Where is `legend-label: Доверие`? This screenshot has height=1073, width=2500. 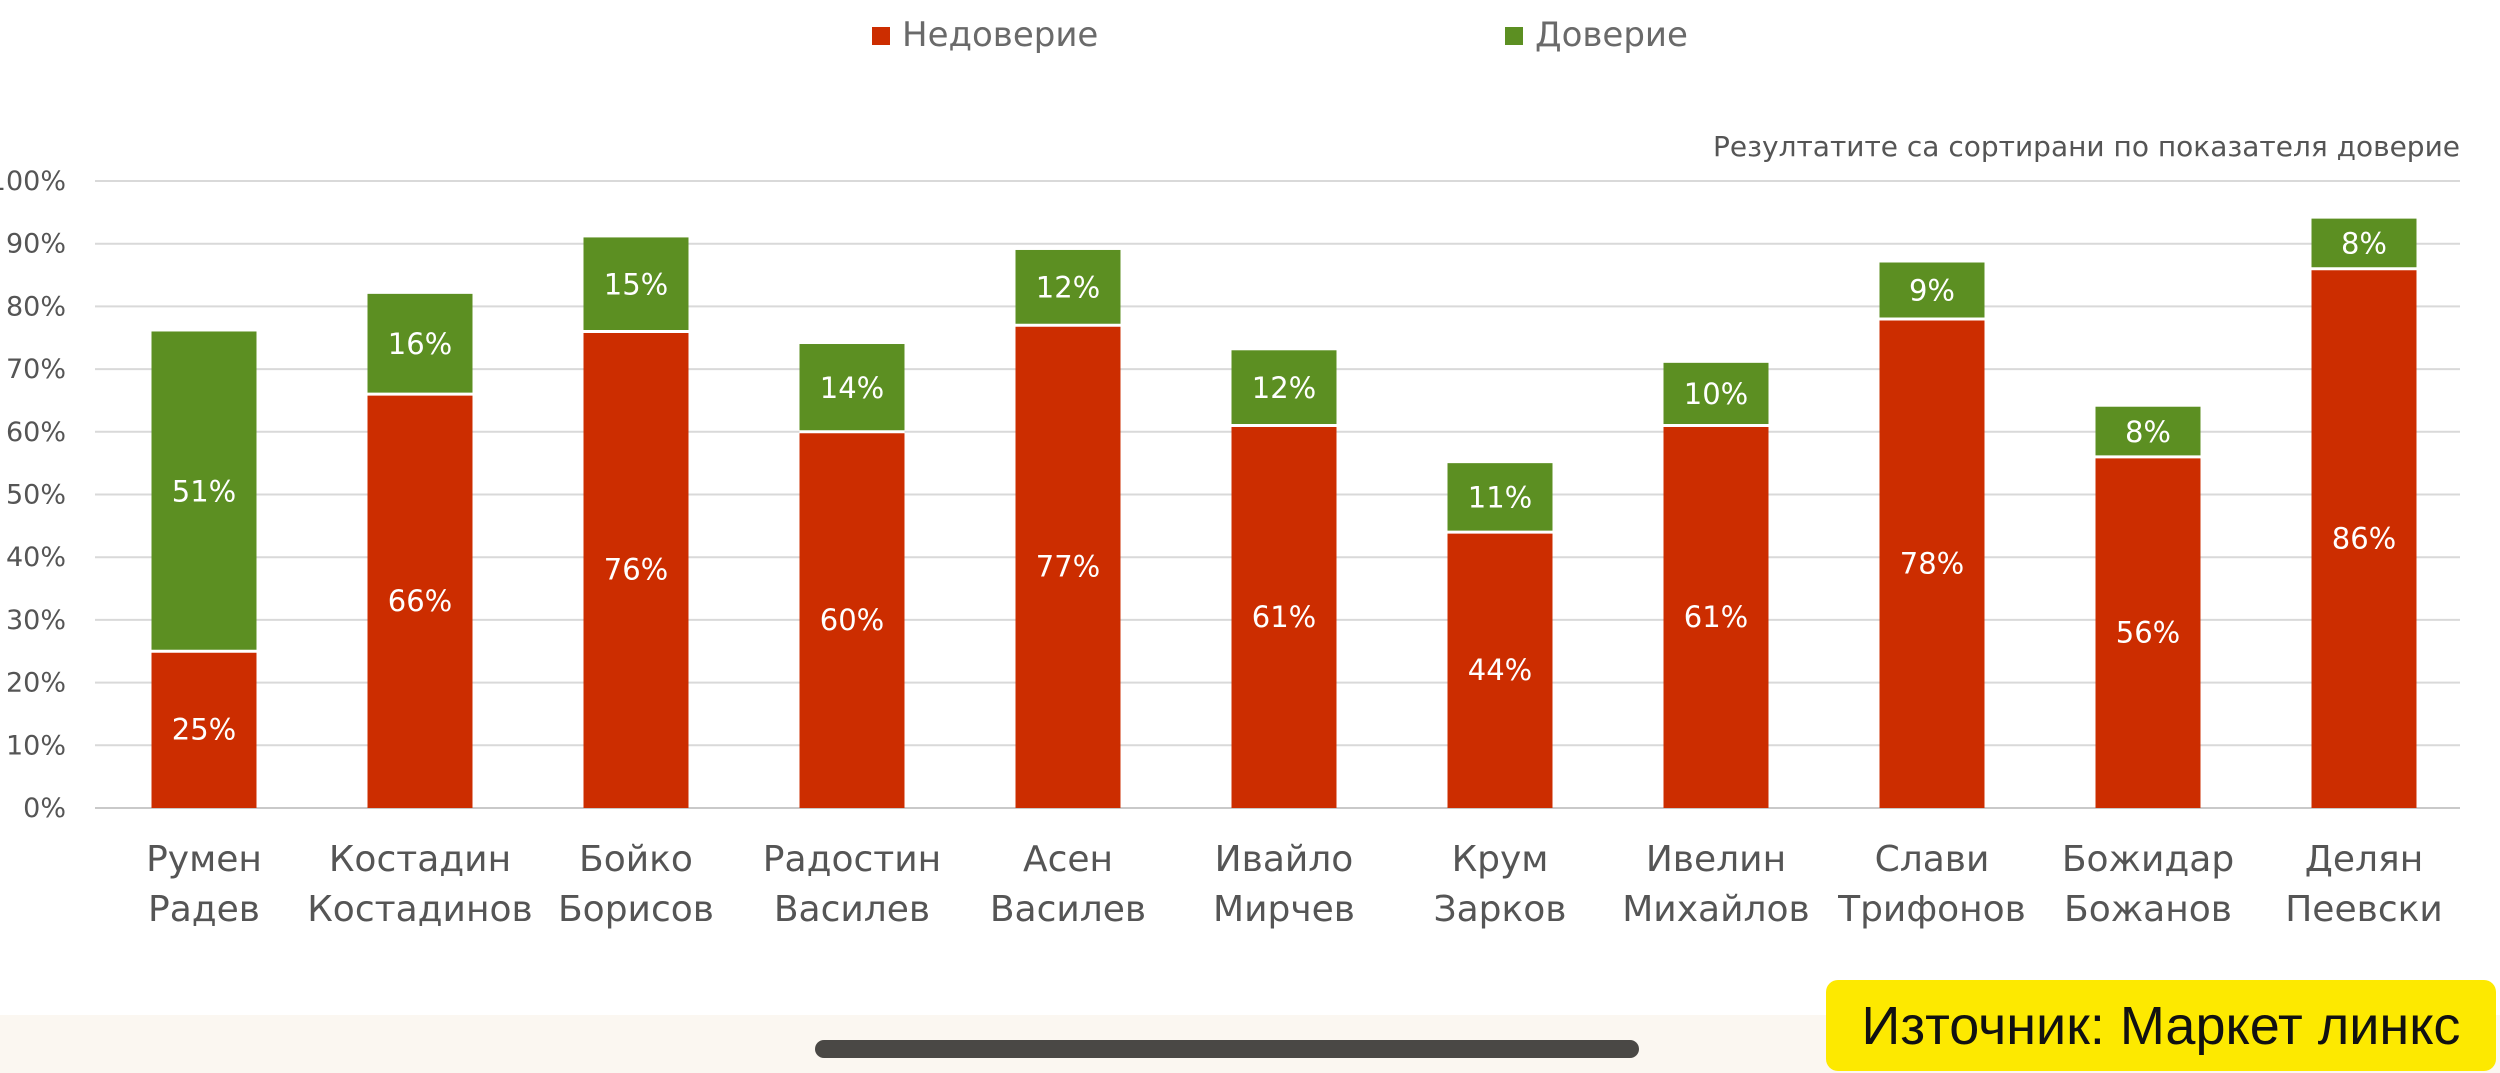 legend-label: Доверие is located at coordinates (1611, 35).